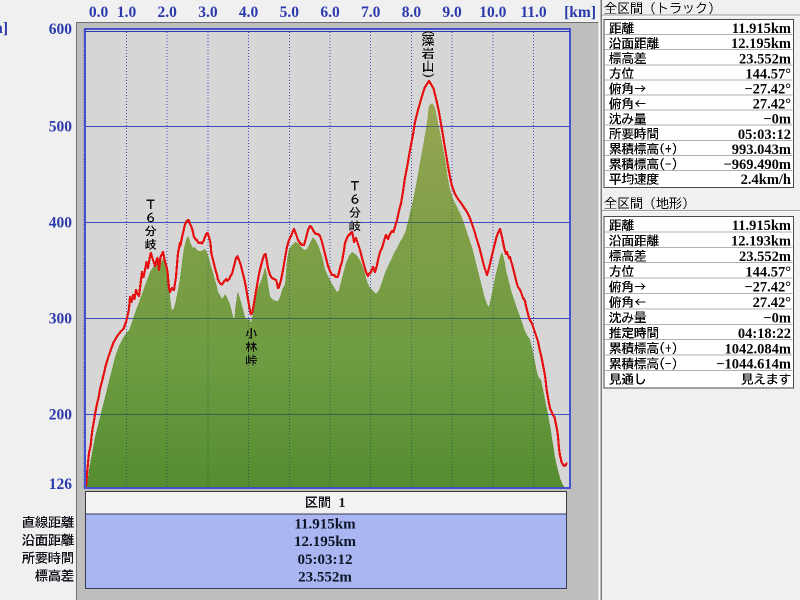 Image resolution: width=800 pixels, height=600 pixels. I want to click on svg-text: 1.0, so click(127, 12).